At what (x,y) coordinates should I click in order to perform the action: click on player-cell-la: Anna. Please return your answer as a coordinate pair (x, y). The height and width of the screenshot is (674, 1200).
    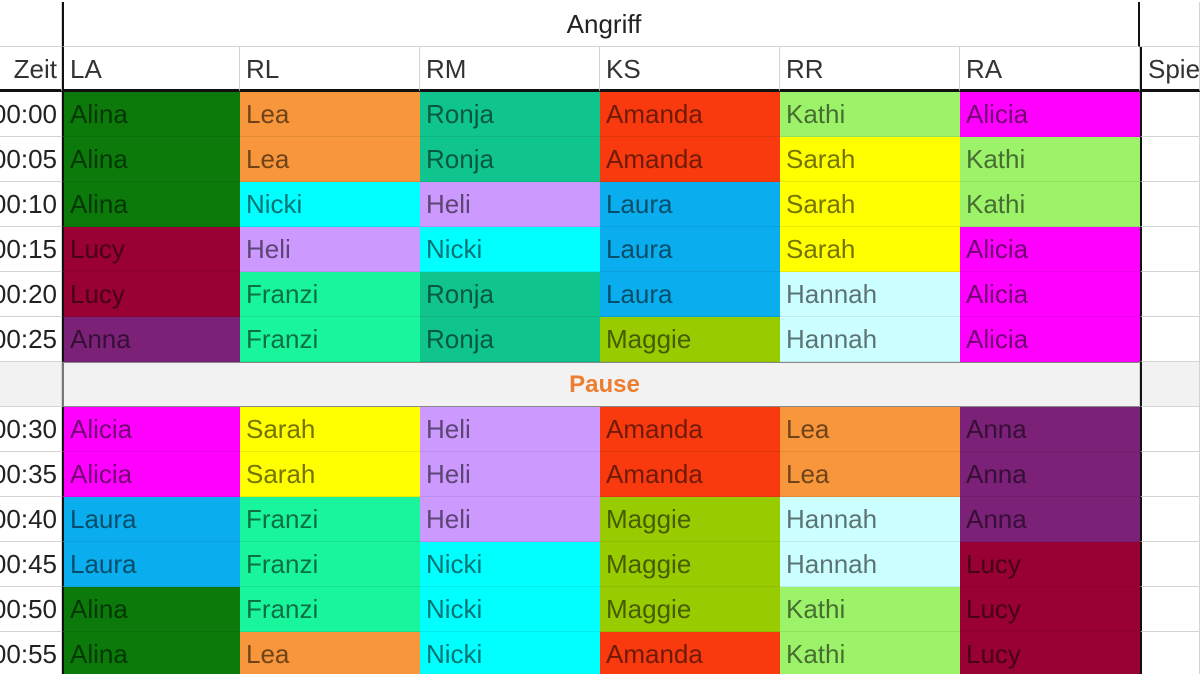
    Looking at the image, I should click on (151, 339).